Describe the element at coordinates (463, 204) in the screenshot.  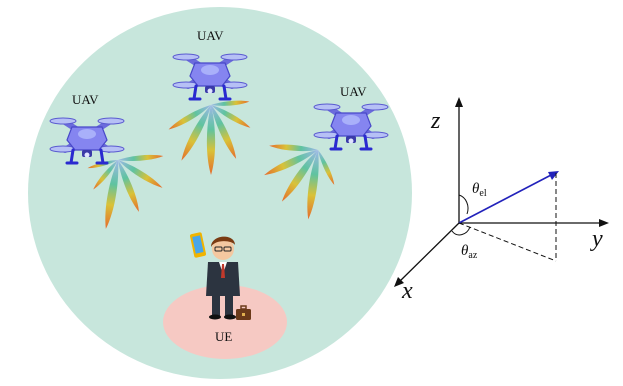
I see `elevation-arc` at that location.